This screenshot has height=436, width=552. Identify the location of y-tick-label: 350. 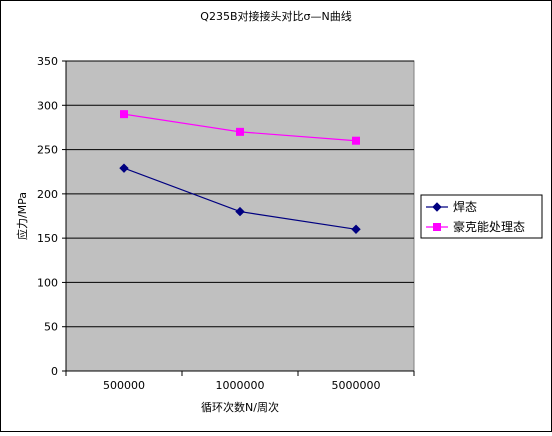
(47, 61).